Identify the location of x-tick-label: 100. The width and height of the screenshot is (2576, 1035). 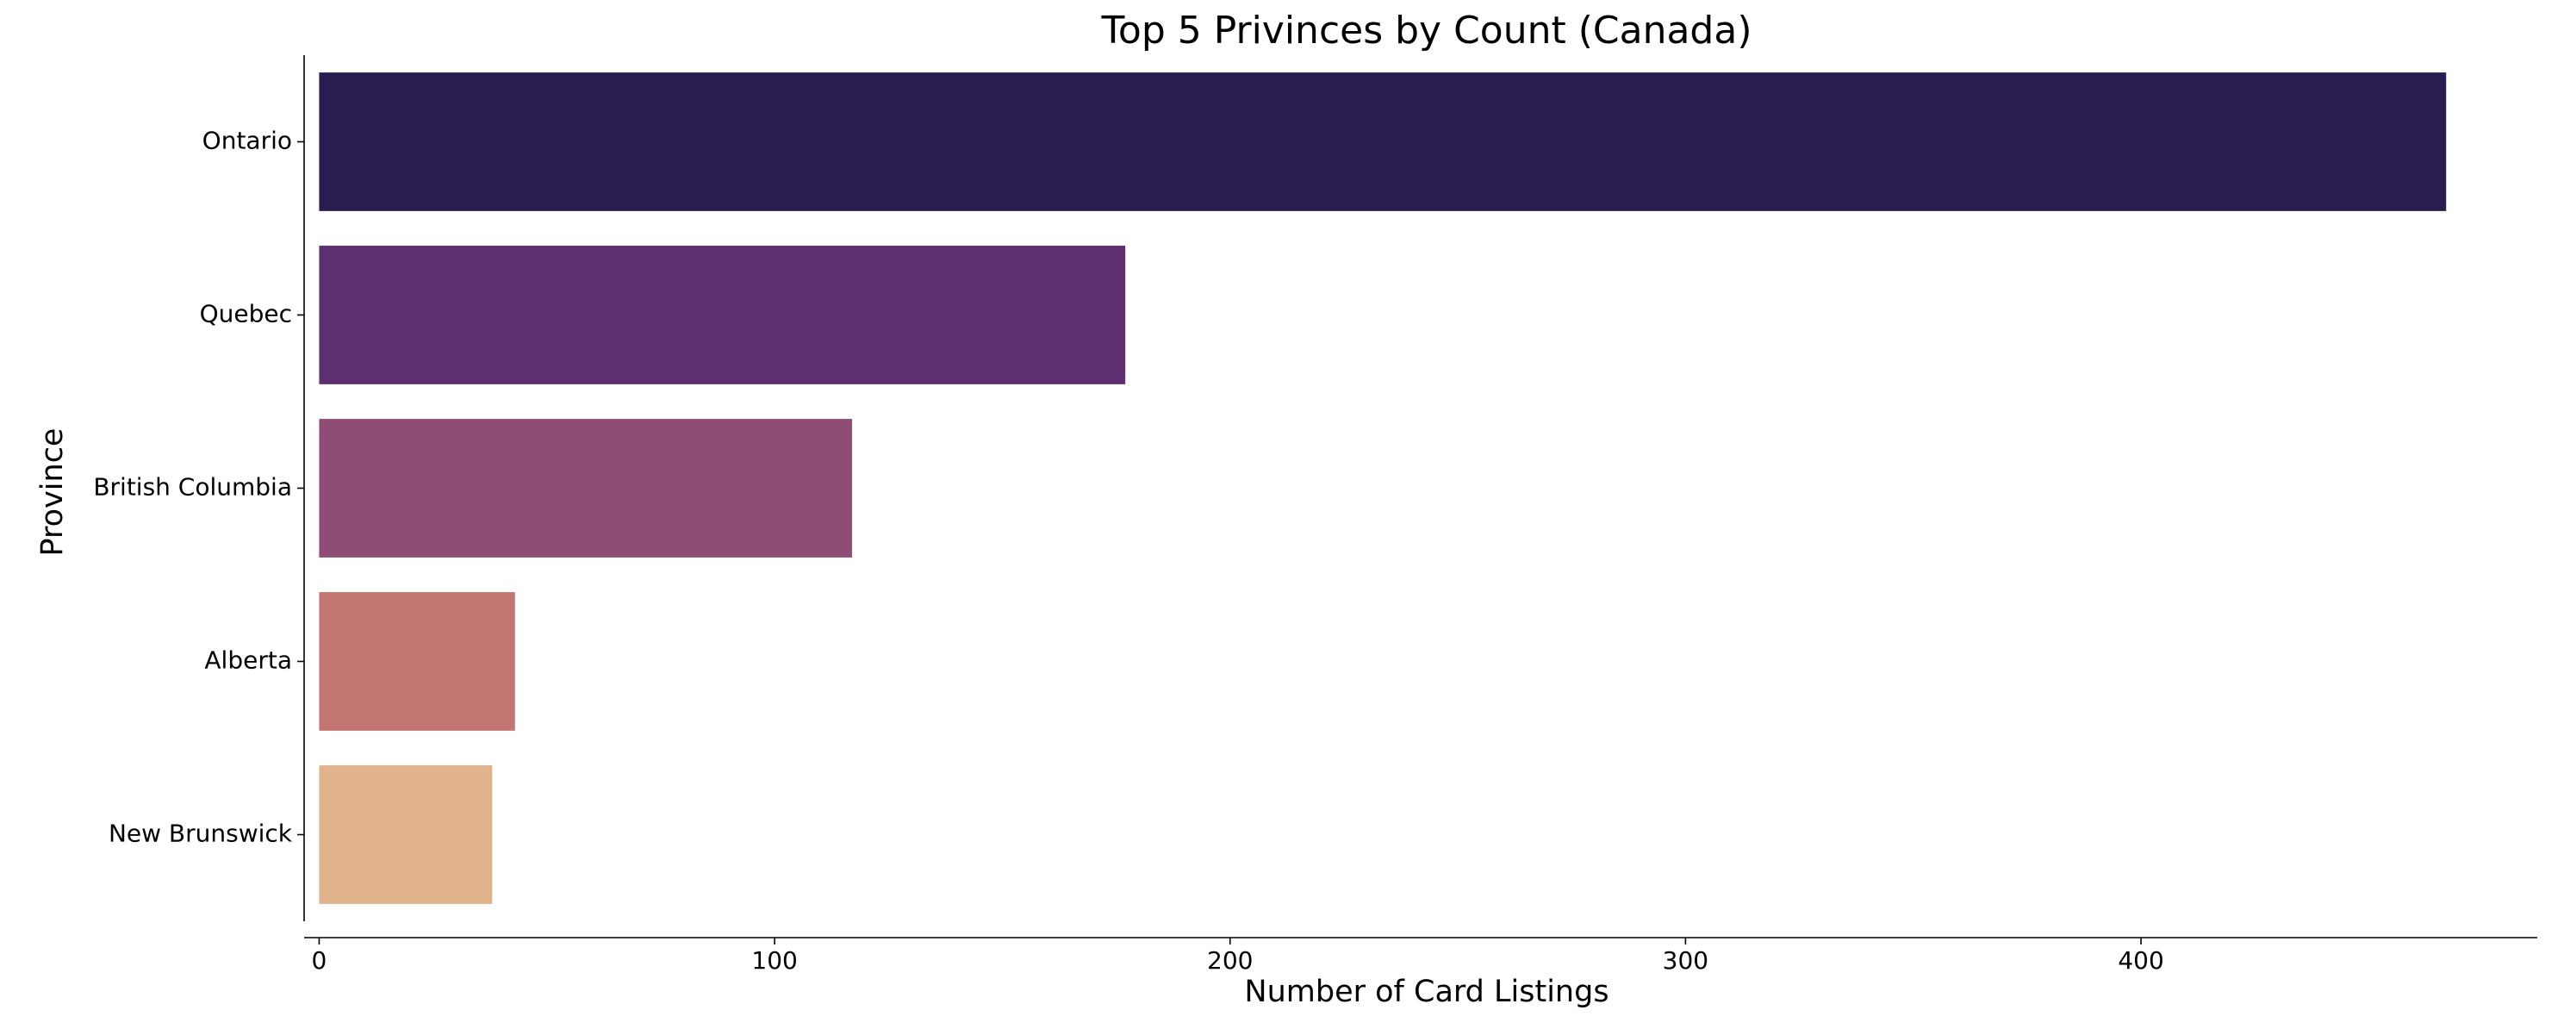
(774, 961).